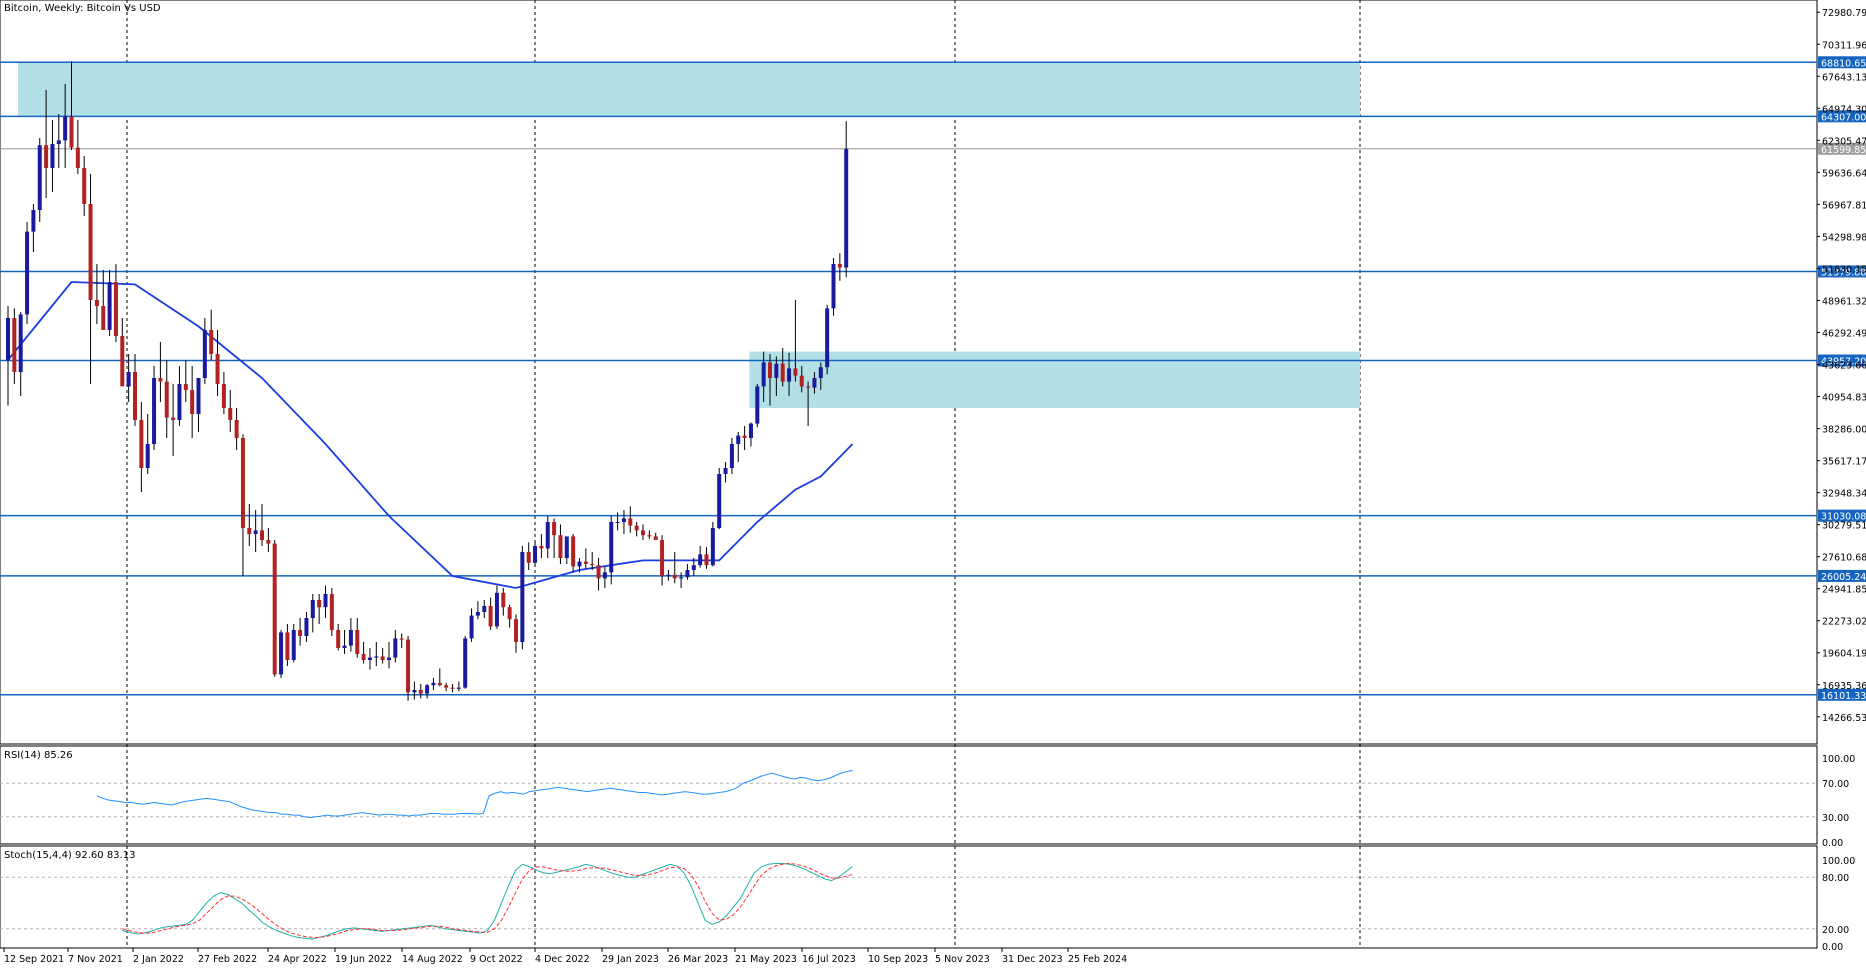 This screenshot has width=1866, height=969. Describe the element at coordinates (69, 855) in the screenshot. I see `stoch-title: Stoch(15,4,4) 92.60 83.13` at that location.